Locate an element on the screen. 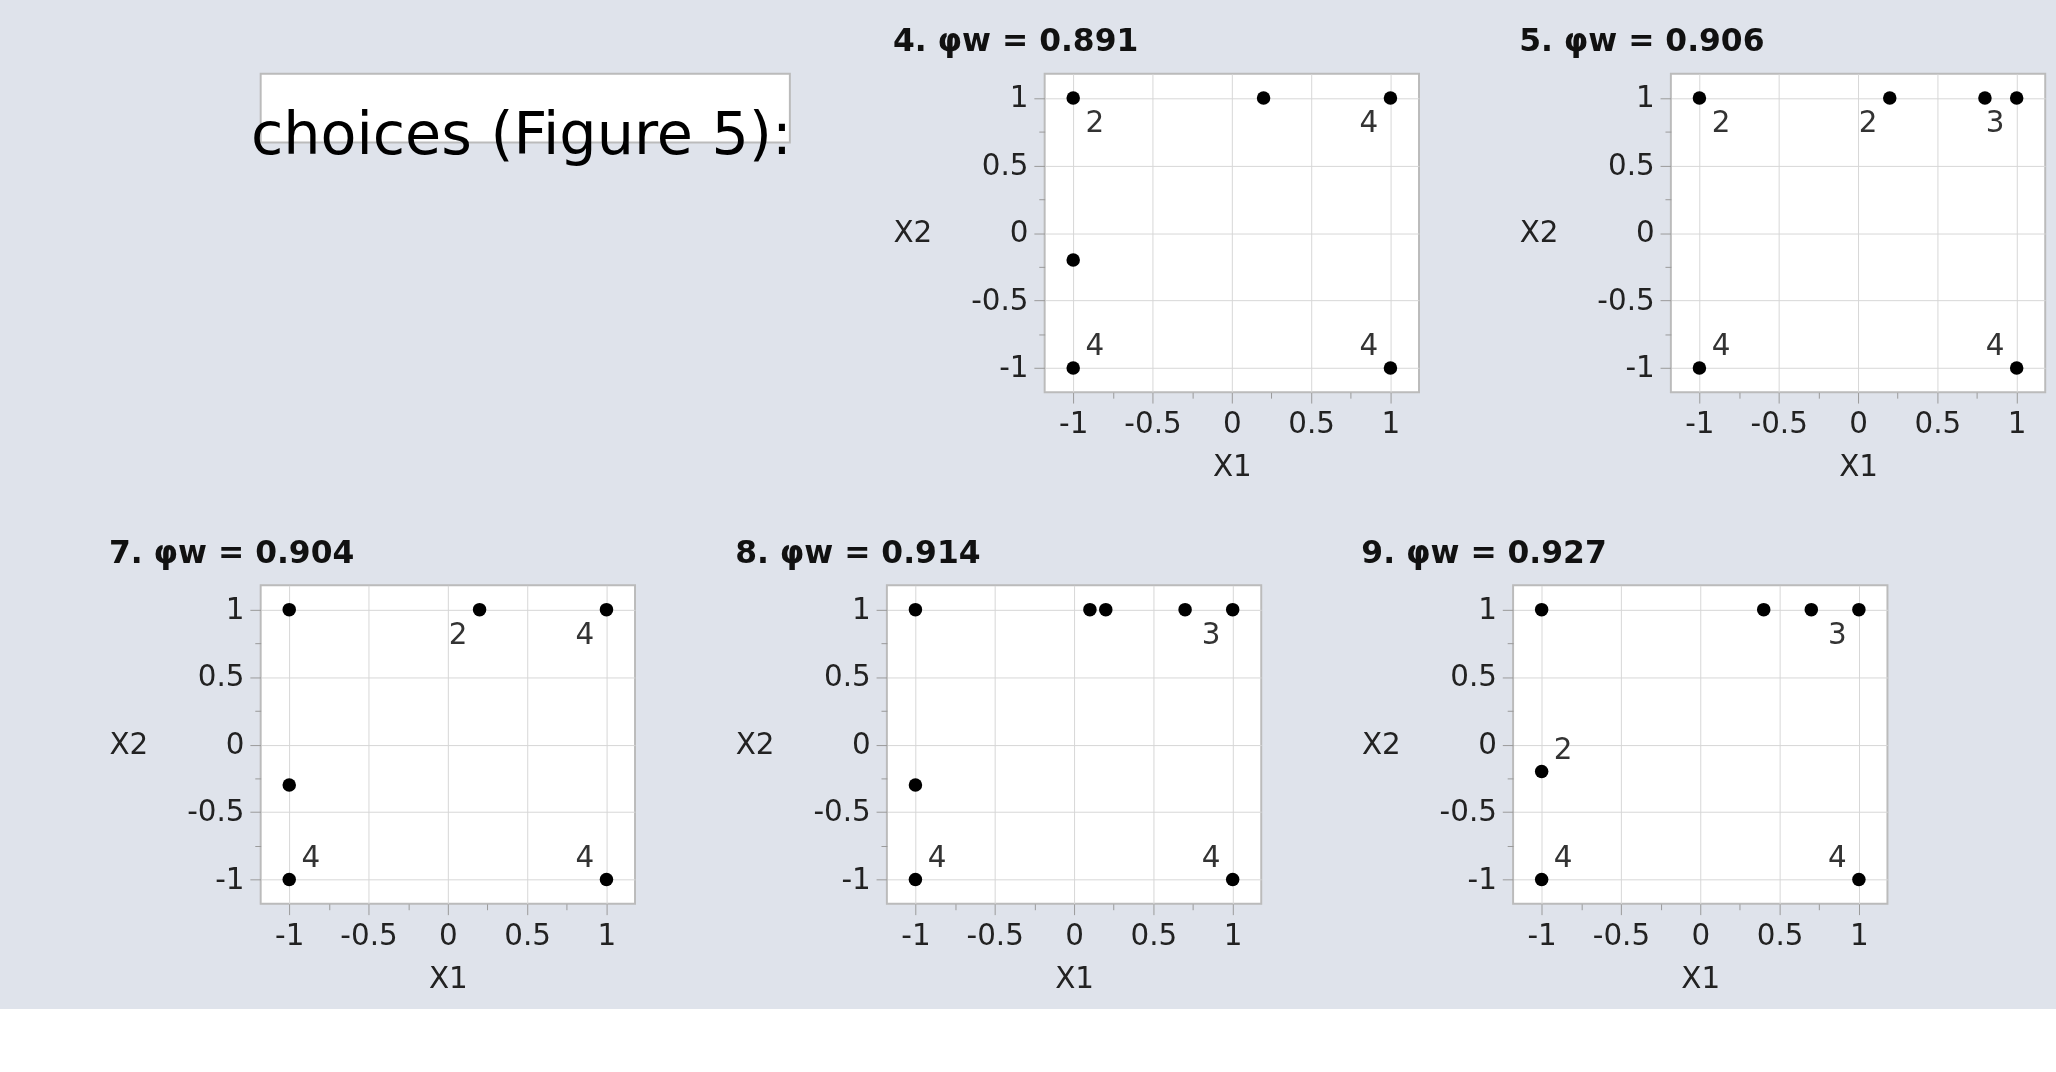 This screenshot has height=1072, width=2056. chart-title: 5. φw = 0.906 is located at coordinates (1642, 40).